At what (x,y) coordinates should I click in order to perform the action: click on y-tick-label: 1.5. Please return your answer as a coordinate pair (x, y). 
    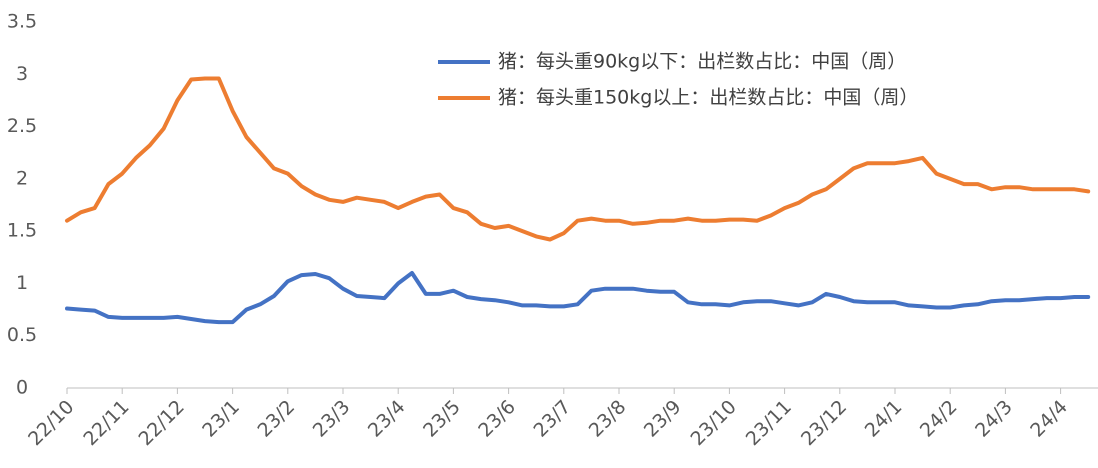
    Looking at the image, I should click on (22, 231).